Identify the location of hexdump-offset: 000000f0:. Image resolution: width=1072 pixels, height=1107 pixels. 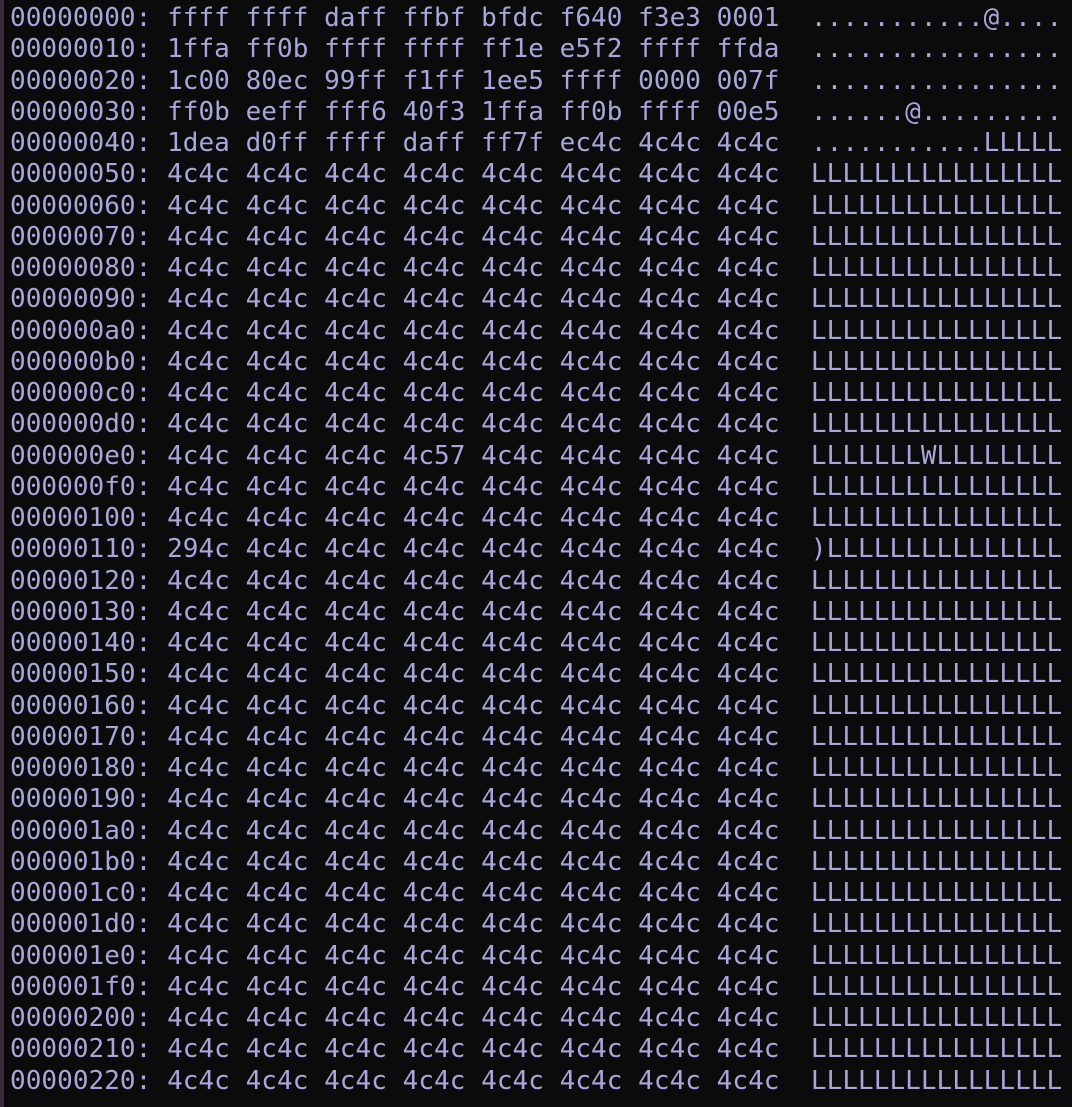
(81, 486).